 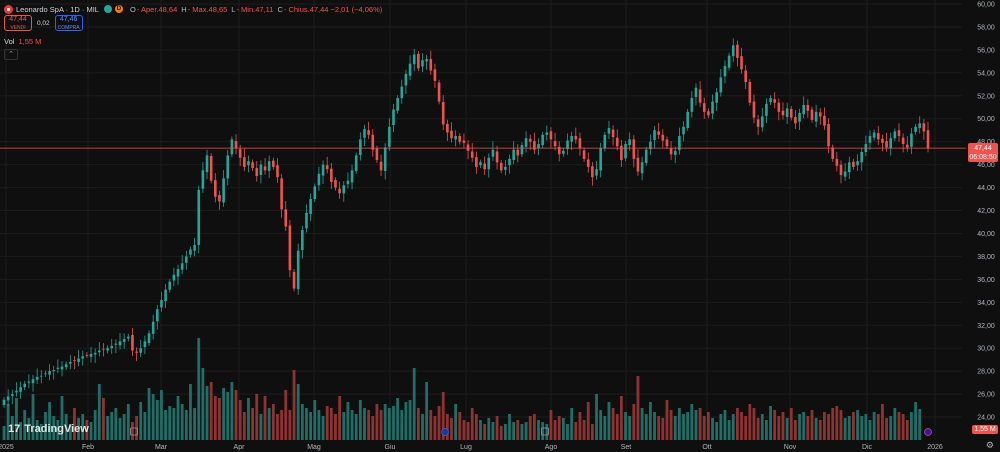 What do you see at coordinates (57, 9) in the screenshot?
I see `symbol-title: Leonardo SpA · 1D · MIL` at bounding box center [57, 9].